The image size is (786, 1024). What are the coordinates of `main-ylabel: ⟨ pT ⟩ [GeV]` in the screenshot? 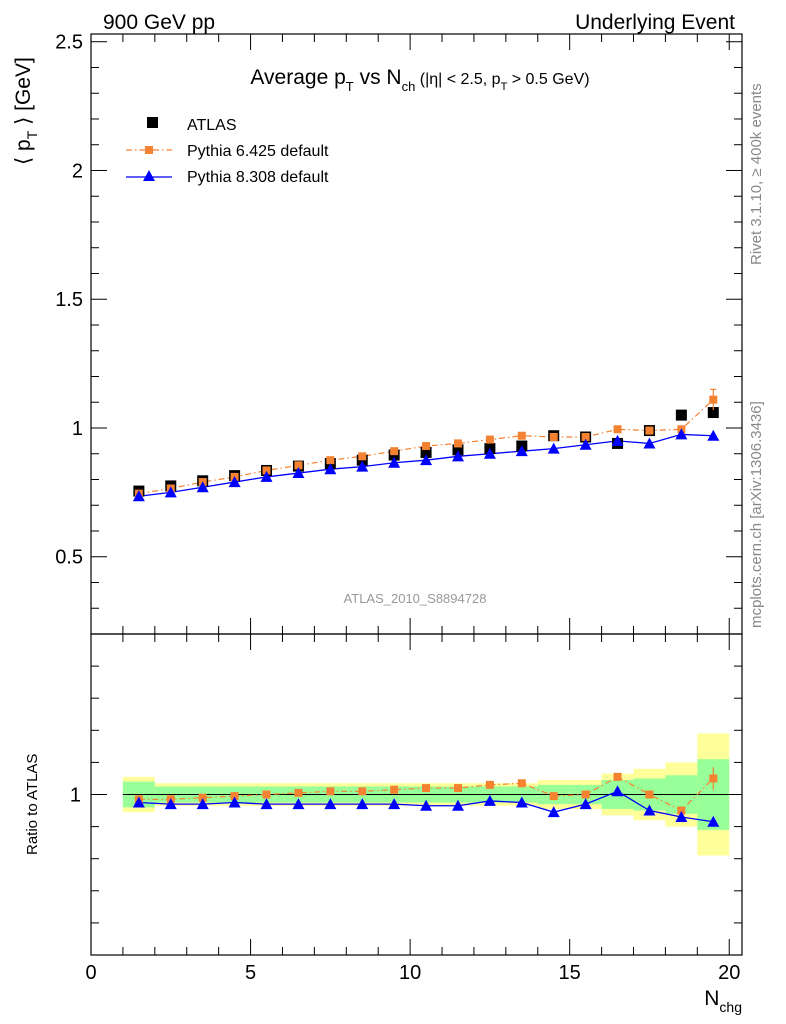 It's located at (26, 111).